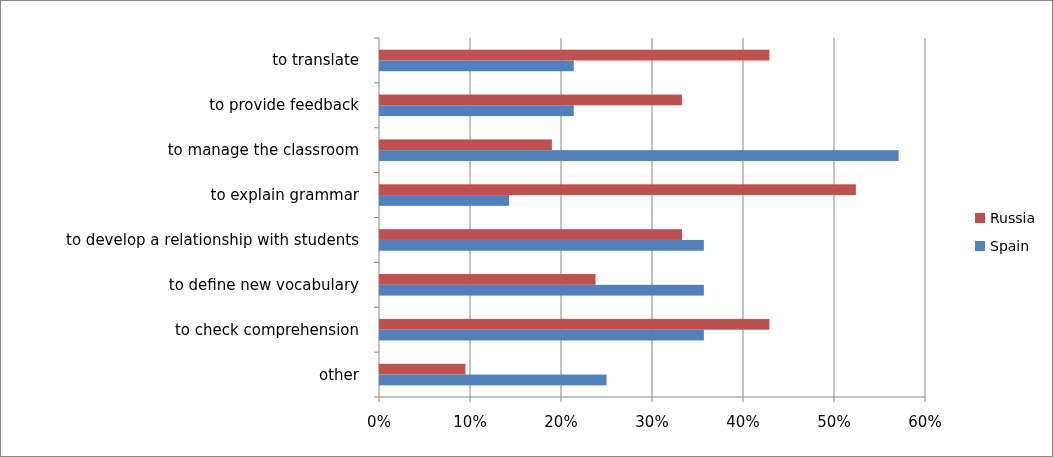 The width and height of the screenshot is (1053, 457). What do you see at coordinates (264, 284) in the screenshot?
I see `y-tick-label: to define new vocabulary` at bounding box center [264, 284].